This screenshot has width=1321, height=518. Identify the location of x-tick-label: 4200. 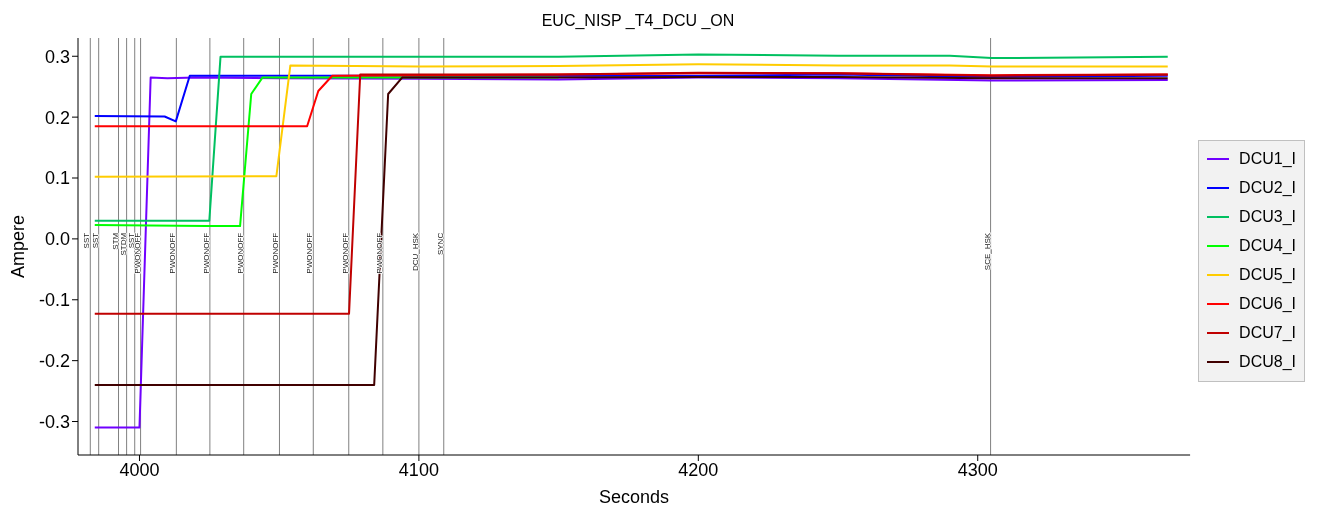
(698, 469).